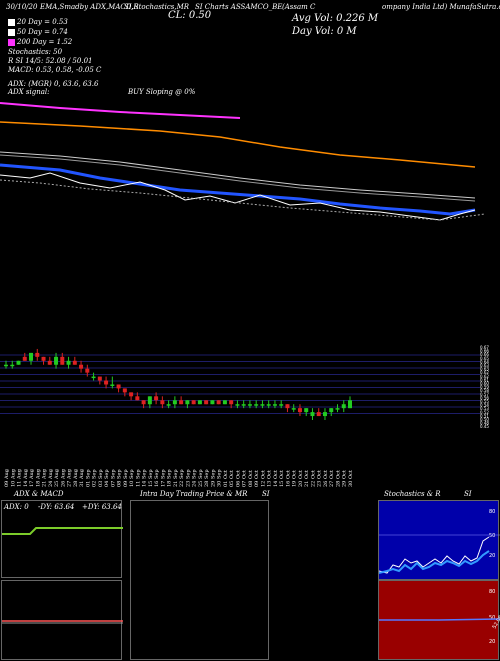 Image resolution: width=500 pixels, height=661 pixels. I want to click on date-tick-label: 26 Aug, so click(63, 477).